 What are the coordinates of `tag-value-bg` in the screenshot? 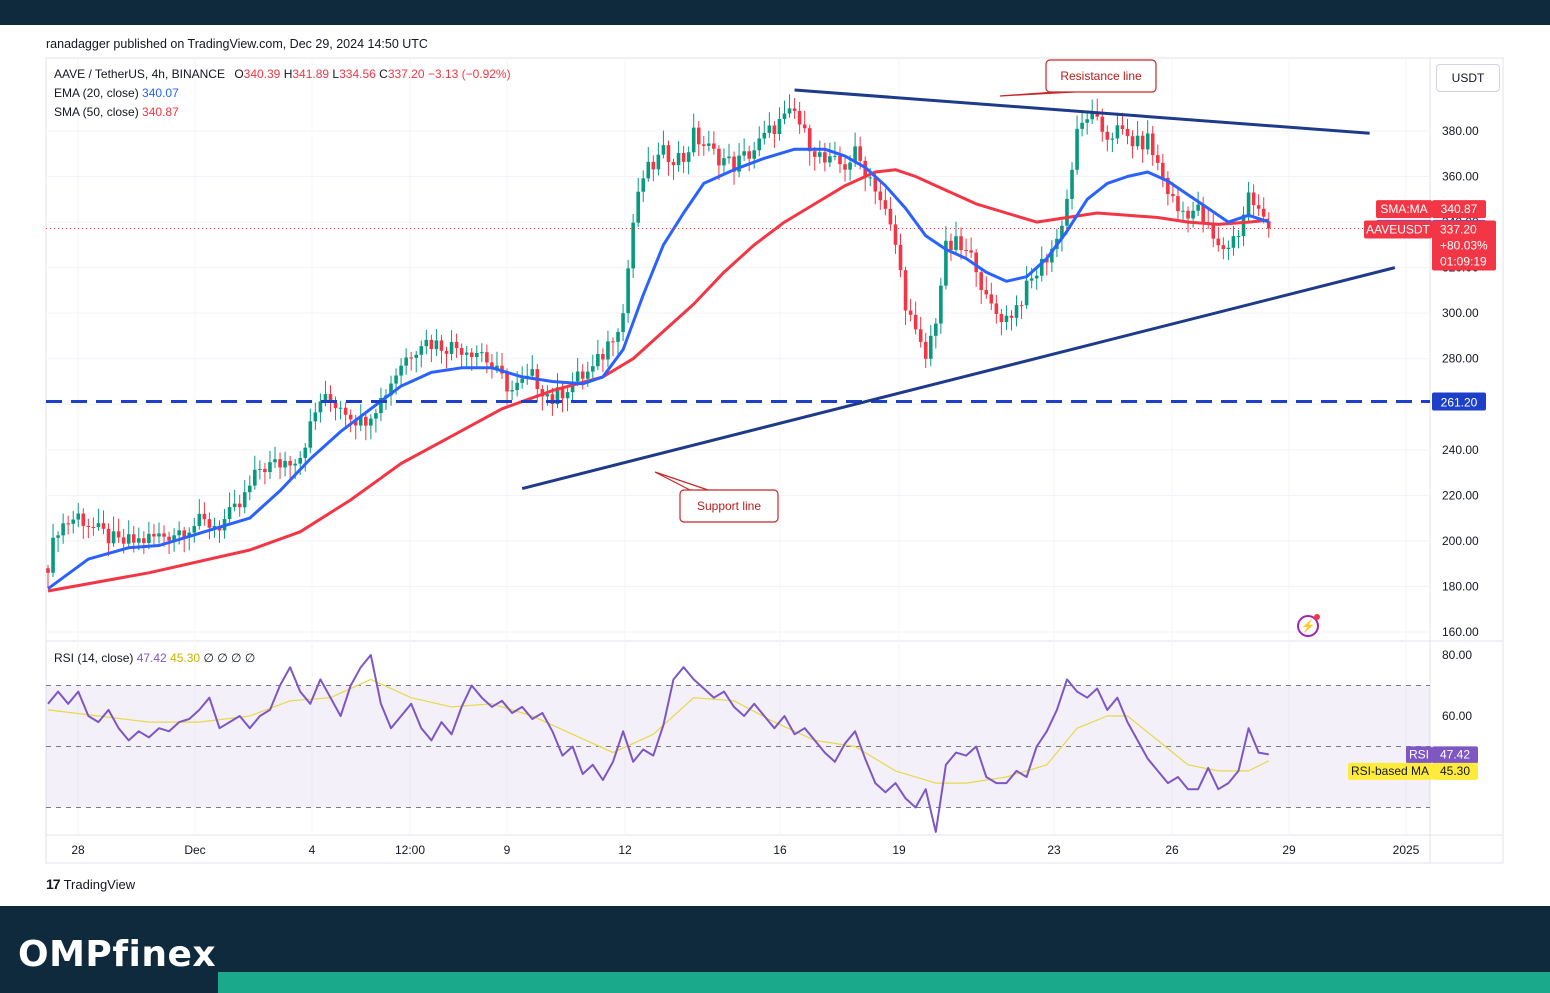 It's located at (1459, 209).